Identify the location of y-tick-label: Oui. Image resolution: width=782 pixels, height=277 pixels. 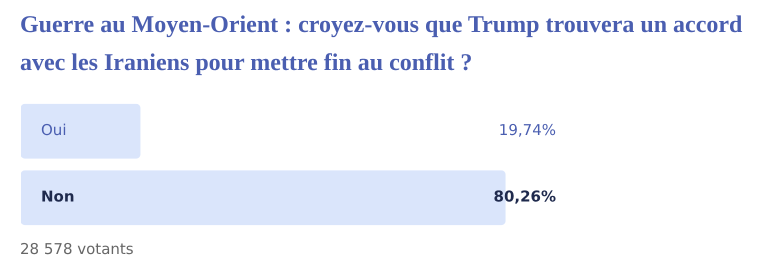
(53, 130).